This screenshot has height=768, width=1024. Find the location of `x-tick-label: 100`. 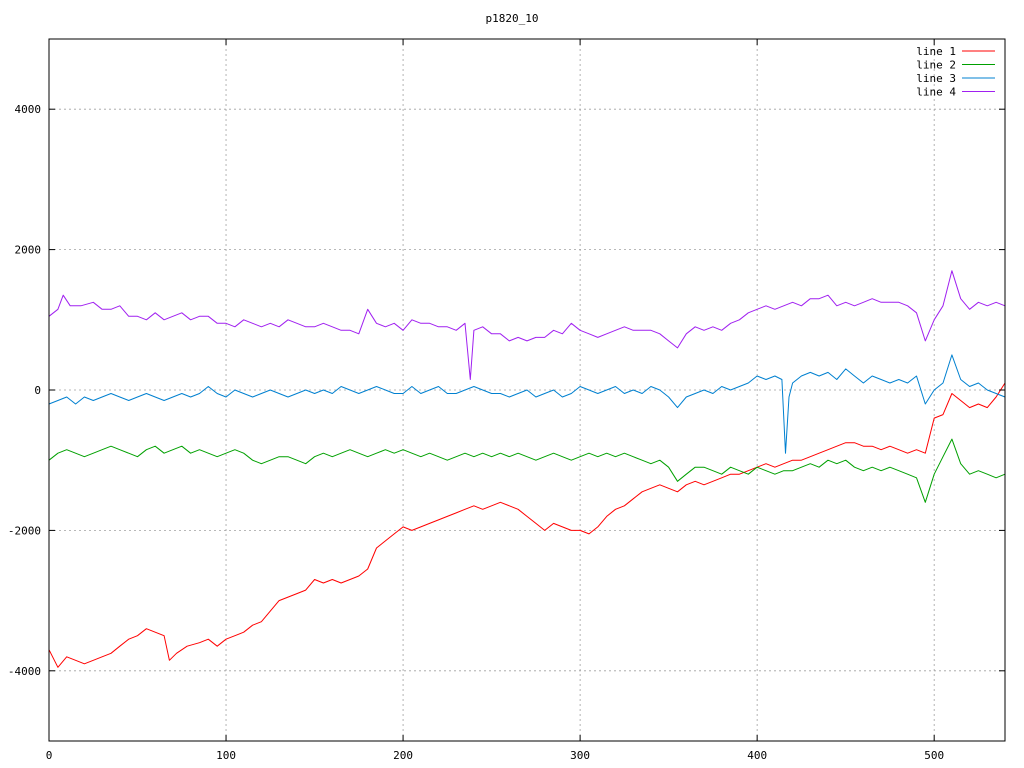

x-tick-label: 100 is located at coordinates (226, 755).